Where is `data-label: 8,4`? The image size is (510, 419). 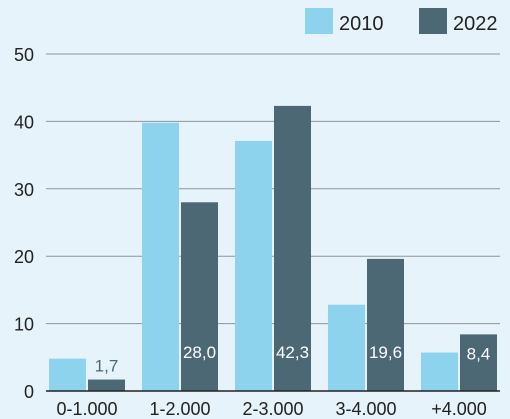
data-label: 8,4 is located at coordinates (479, 353).